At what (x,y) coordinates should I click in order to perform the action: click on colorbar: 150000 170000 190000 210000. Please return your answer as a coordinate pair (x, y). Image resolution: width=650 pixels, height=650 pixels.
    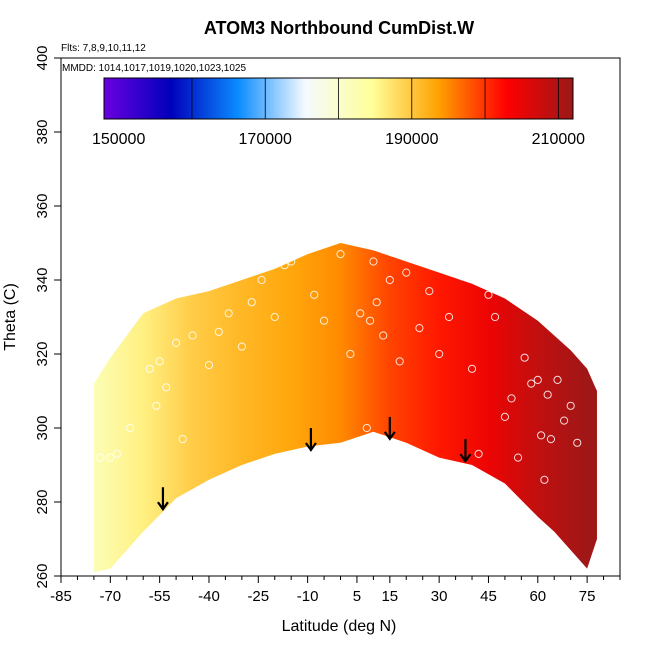
    Looking at the image, I should click on (338, 112).